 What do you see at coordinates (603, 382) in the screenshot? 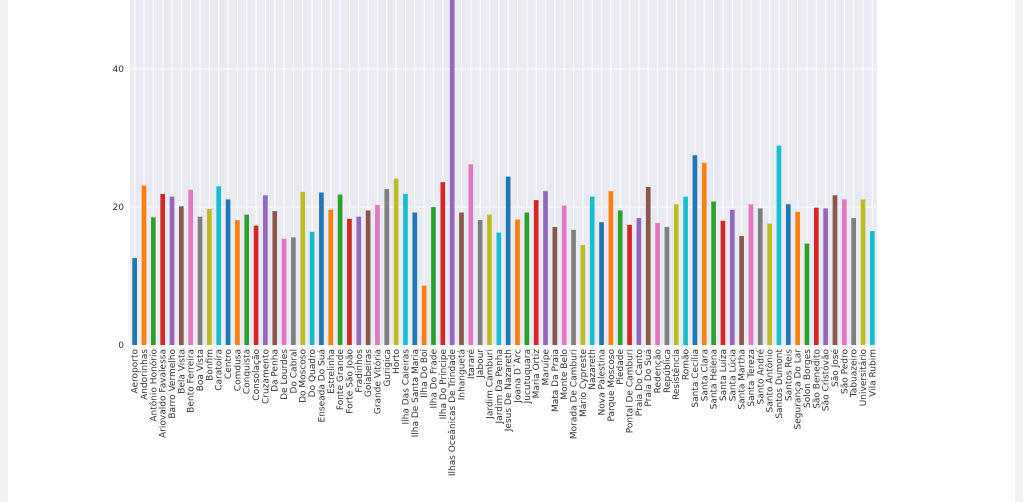
I see `x-tick-label: Nova Palestina` at bounding box center [603, 382].